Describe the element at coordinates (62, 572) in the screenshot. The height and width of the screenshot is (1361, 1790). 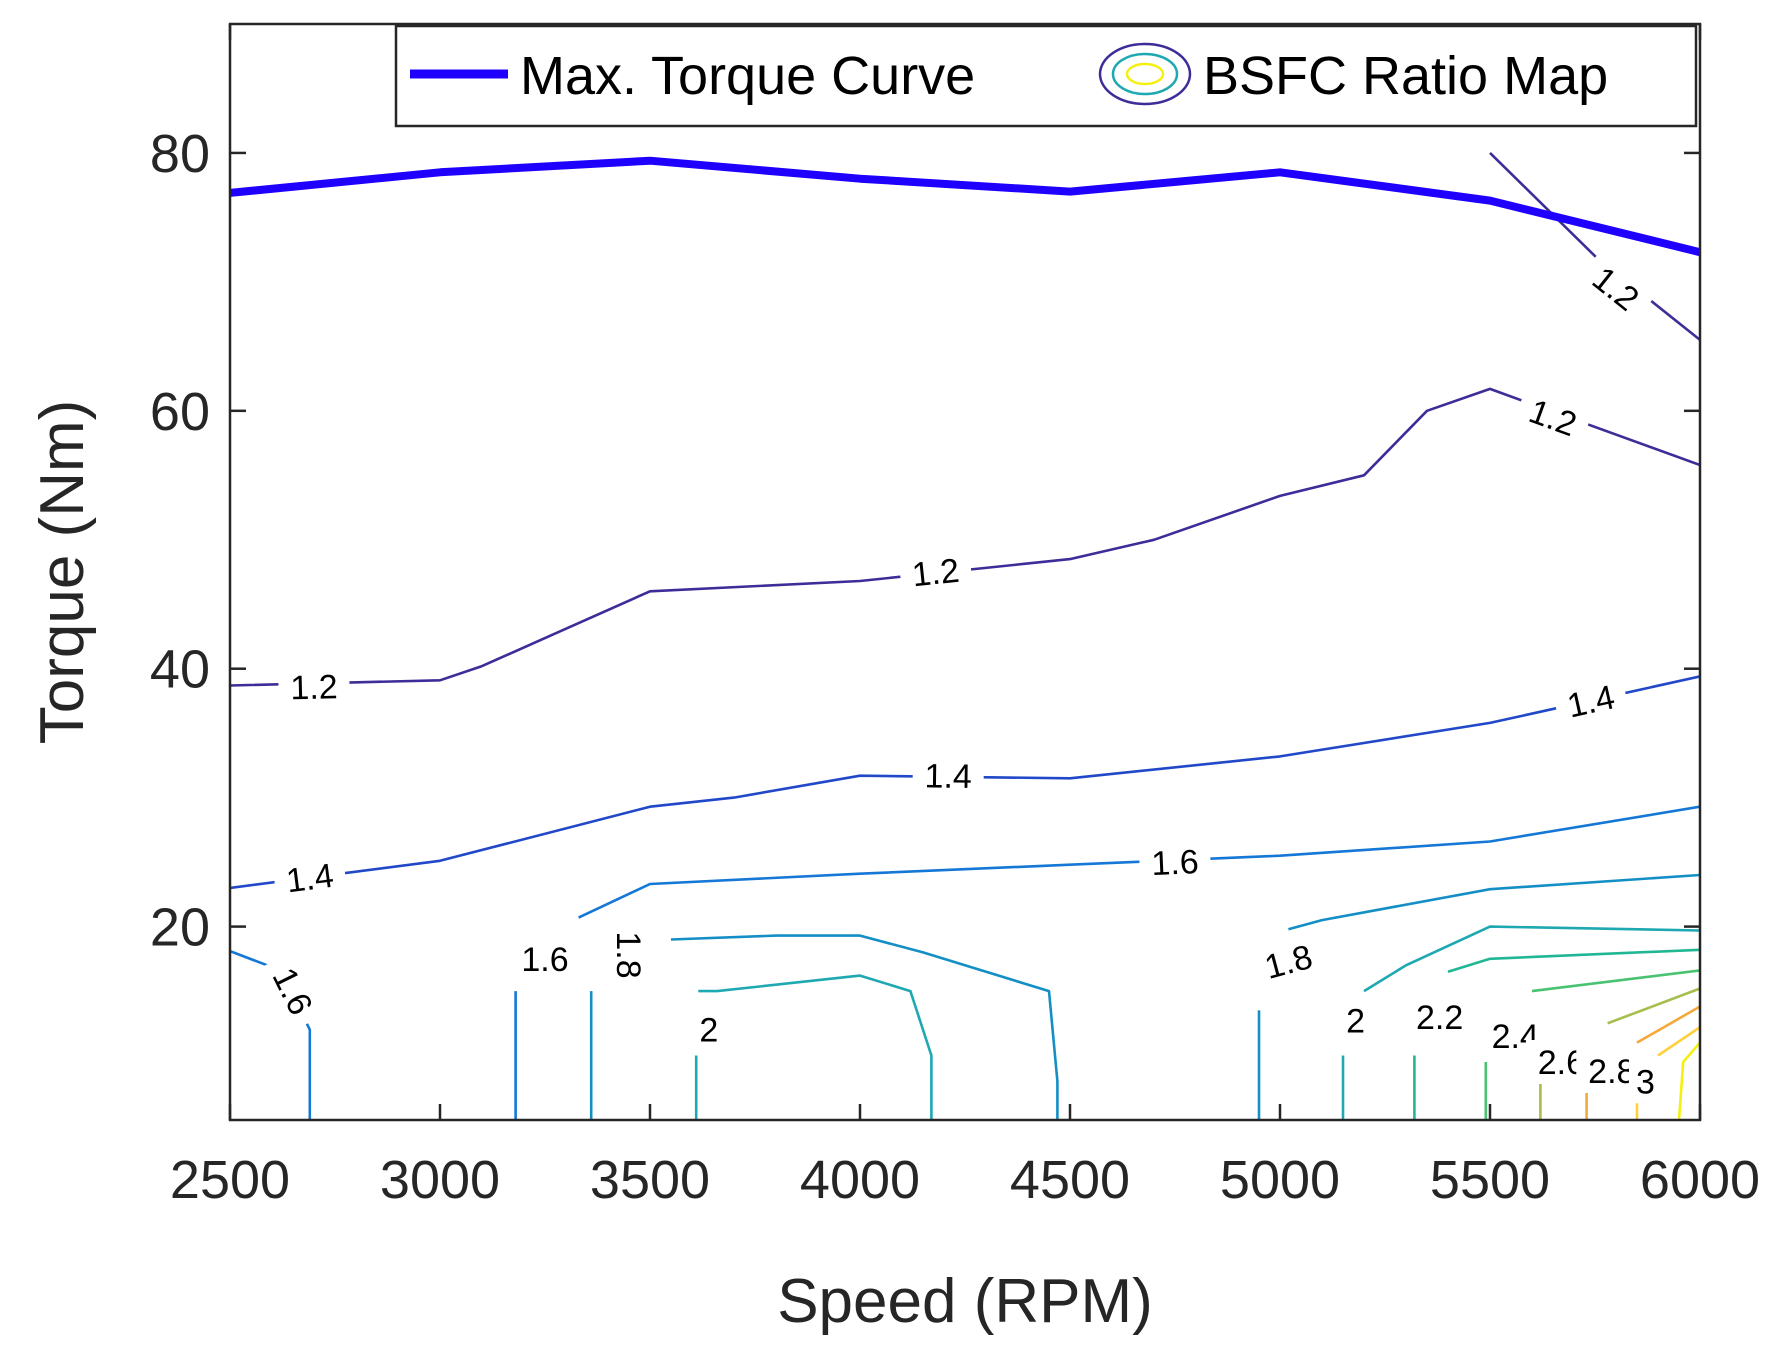
I see `y-axis-title: Torque (Nm)` at that location.